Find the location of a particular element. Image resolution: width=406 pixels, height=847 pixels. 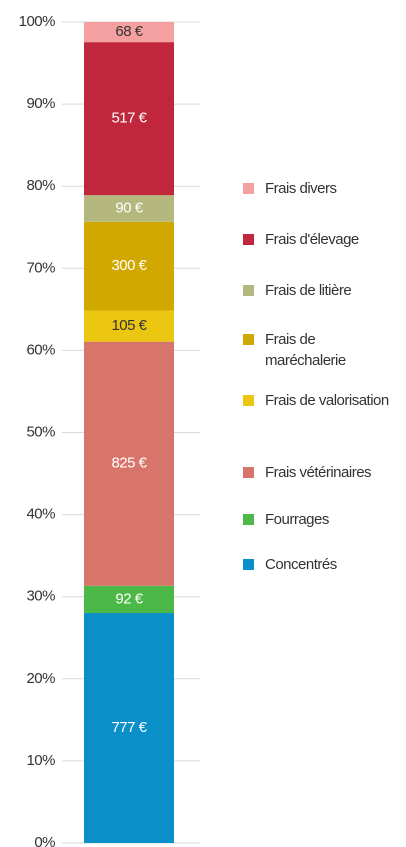

legend-label: Frais vétérinaires is located at coordinates (318, 472).